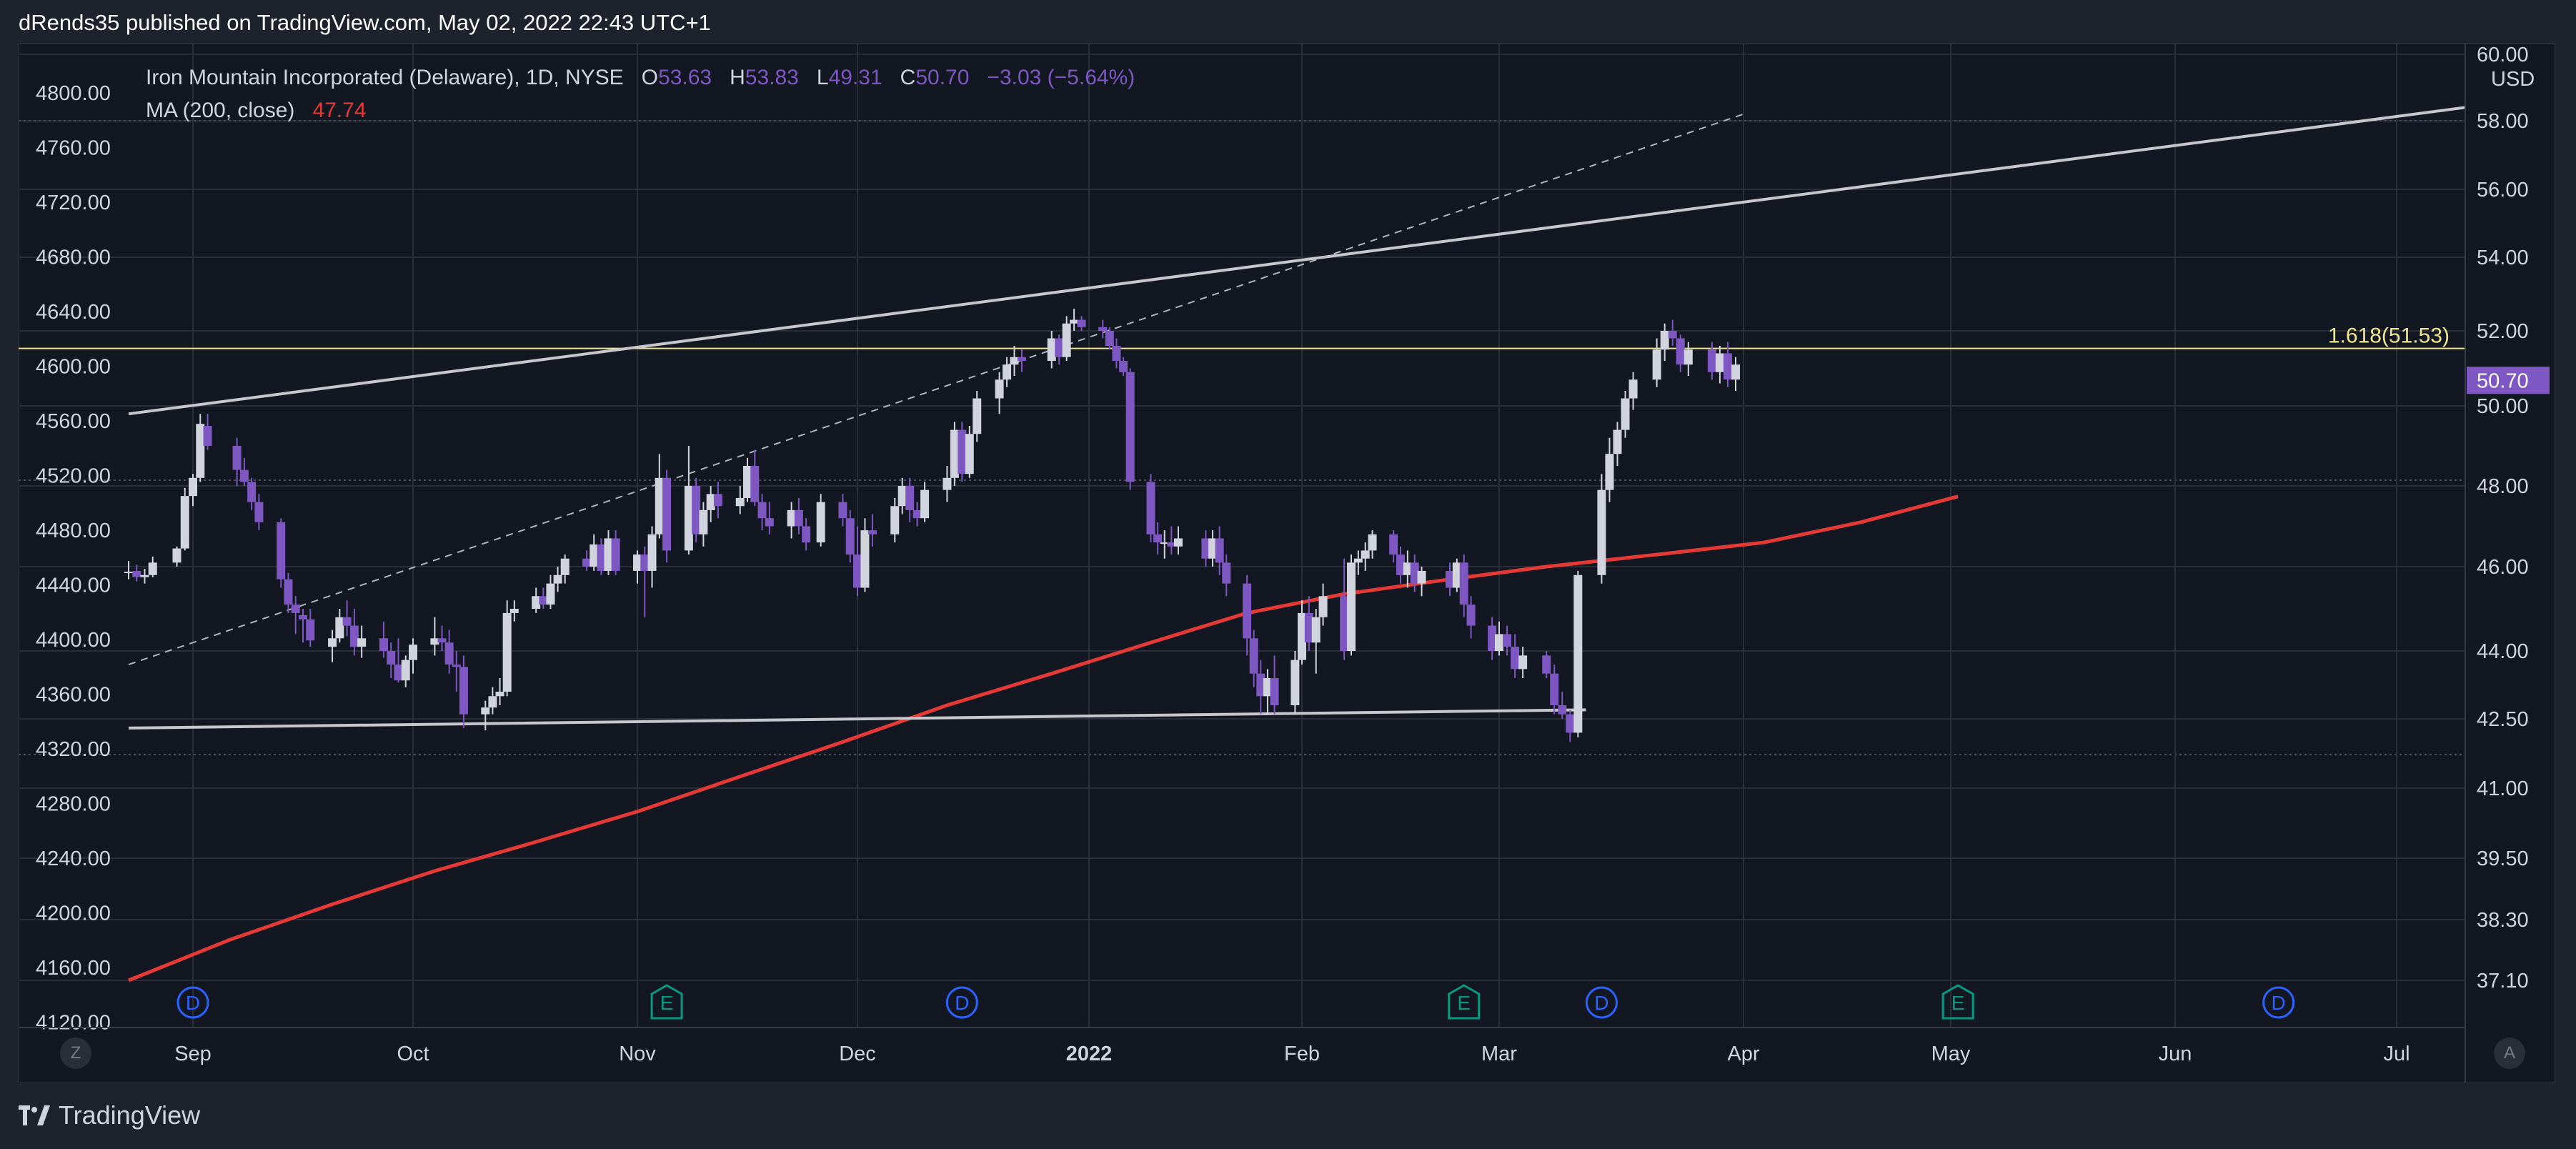 The image size is (2576, 1149). Describe the element at coordinates (1302, 1054) in the screenshot. I see `time-tick-label: Feb` at that location.